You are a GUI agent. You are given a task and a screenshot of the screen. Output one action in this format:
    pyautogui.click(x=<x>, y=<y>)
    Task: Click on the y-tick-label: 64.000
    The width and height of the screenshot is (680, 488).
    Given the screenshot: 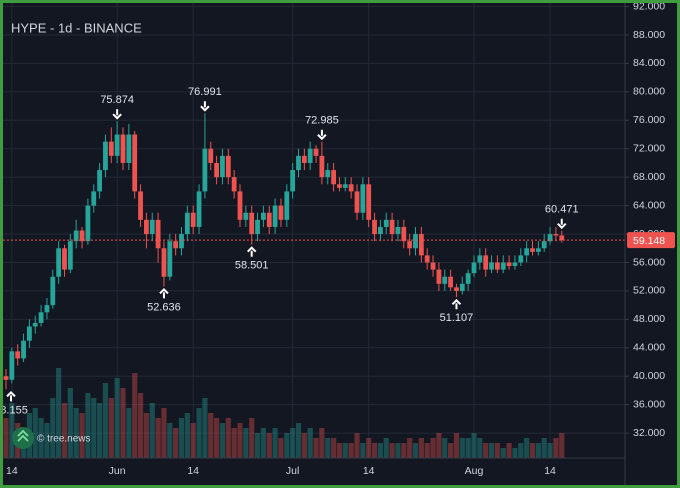 What is the action you would take?
    pyautogui.click(x=649, y=205)
    